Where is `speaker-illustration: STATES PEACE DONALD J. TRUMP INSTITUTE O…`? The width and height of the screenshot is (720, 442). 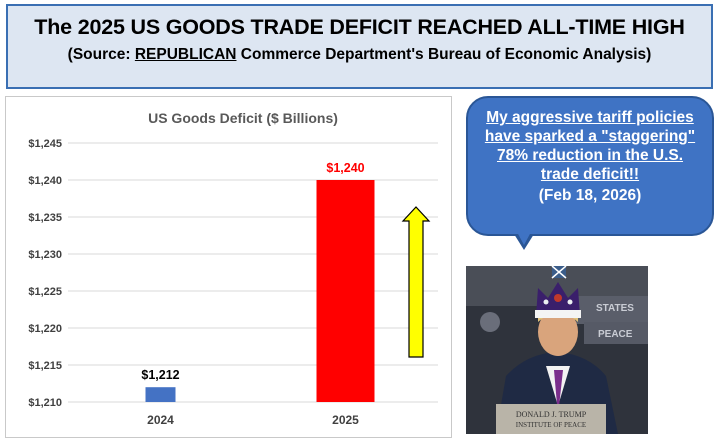 speaker-illustration: STATES PEACE DONALD J. TRUMP INSTITUTE O… is located at coordinates (557, 350).